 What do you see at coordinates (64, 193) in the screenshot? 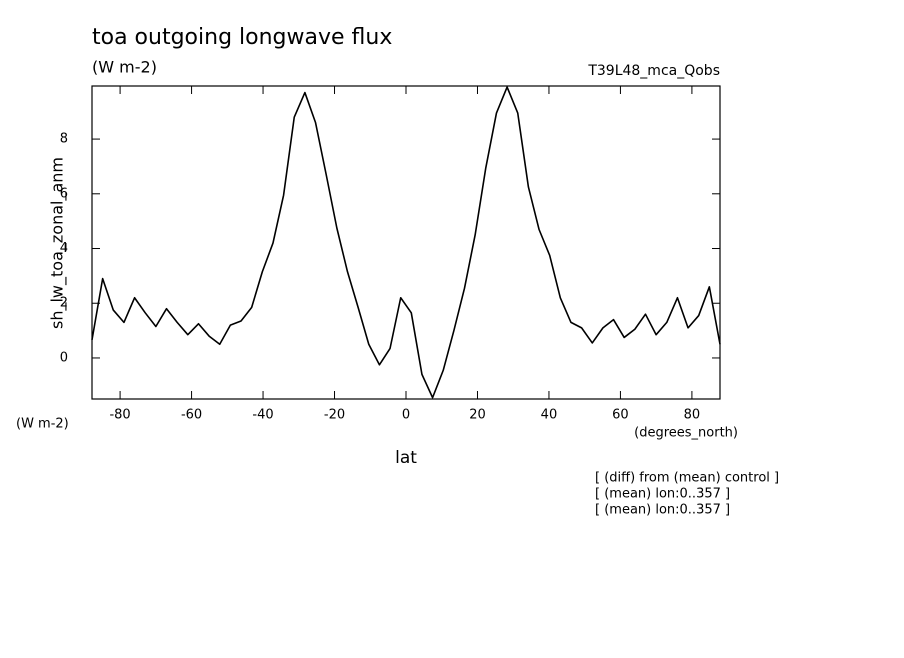
I see `y-tick-label: 6` at bounding box center [64, 193].